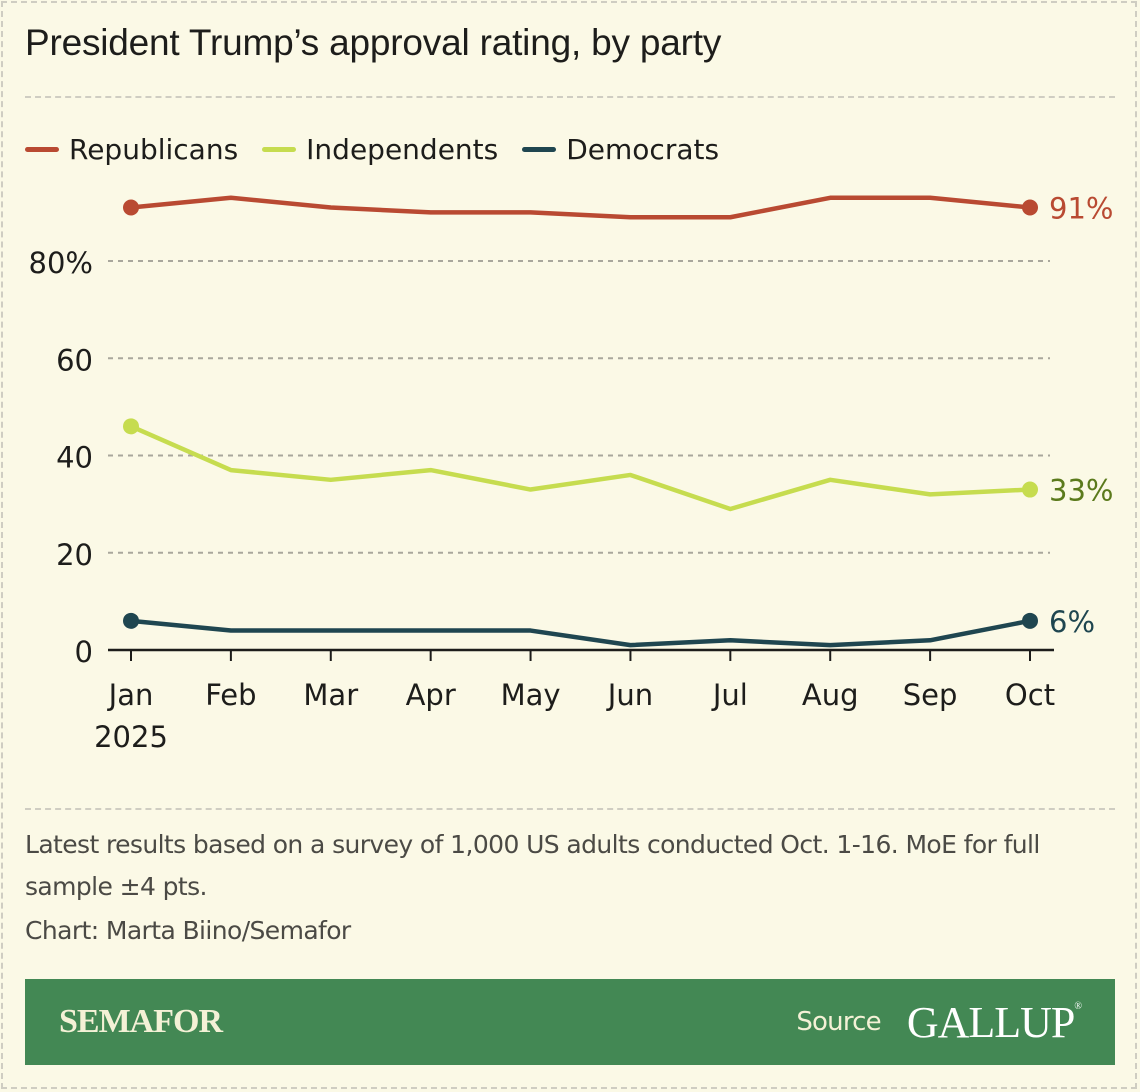  I want to click on x-tick-label: Oct, so click(1030, 695).